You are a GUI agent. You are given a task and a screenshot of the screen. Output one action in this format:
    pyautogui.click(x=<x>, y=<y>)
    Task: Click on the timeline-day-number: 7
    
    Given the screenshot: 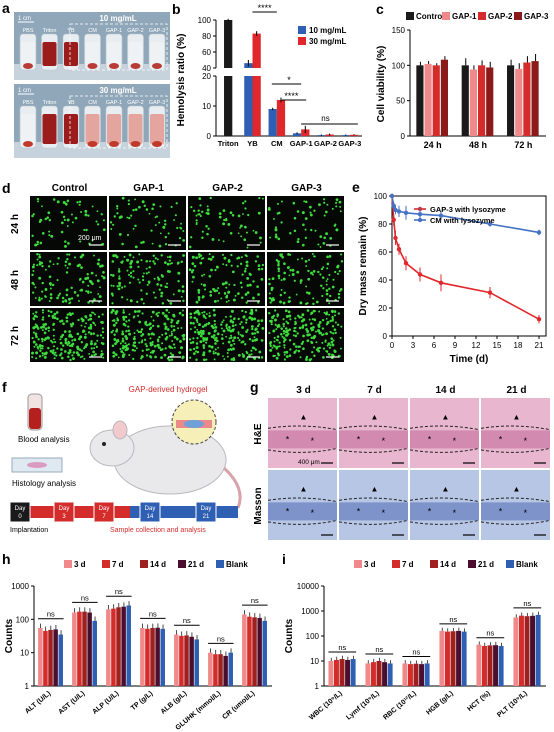 What is the action you would take?
    pyautogui.click(x=104, y=517)
    